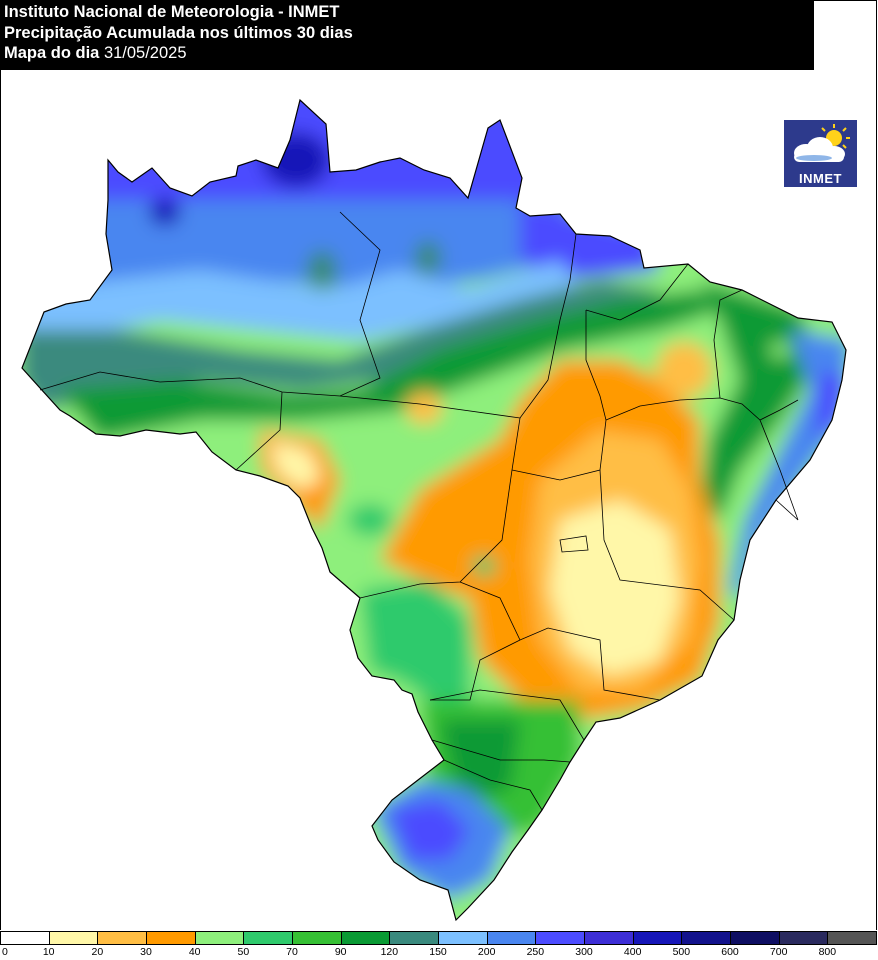 The width and height of the screenshot is (878, 960). Describe the element at coordinates (5, 952) in the screenshot. I see `legend-tick-label: 0` at that location.